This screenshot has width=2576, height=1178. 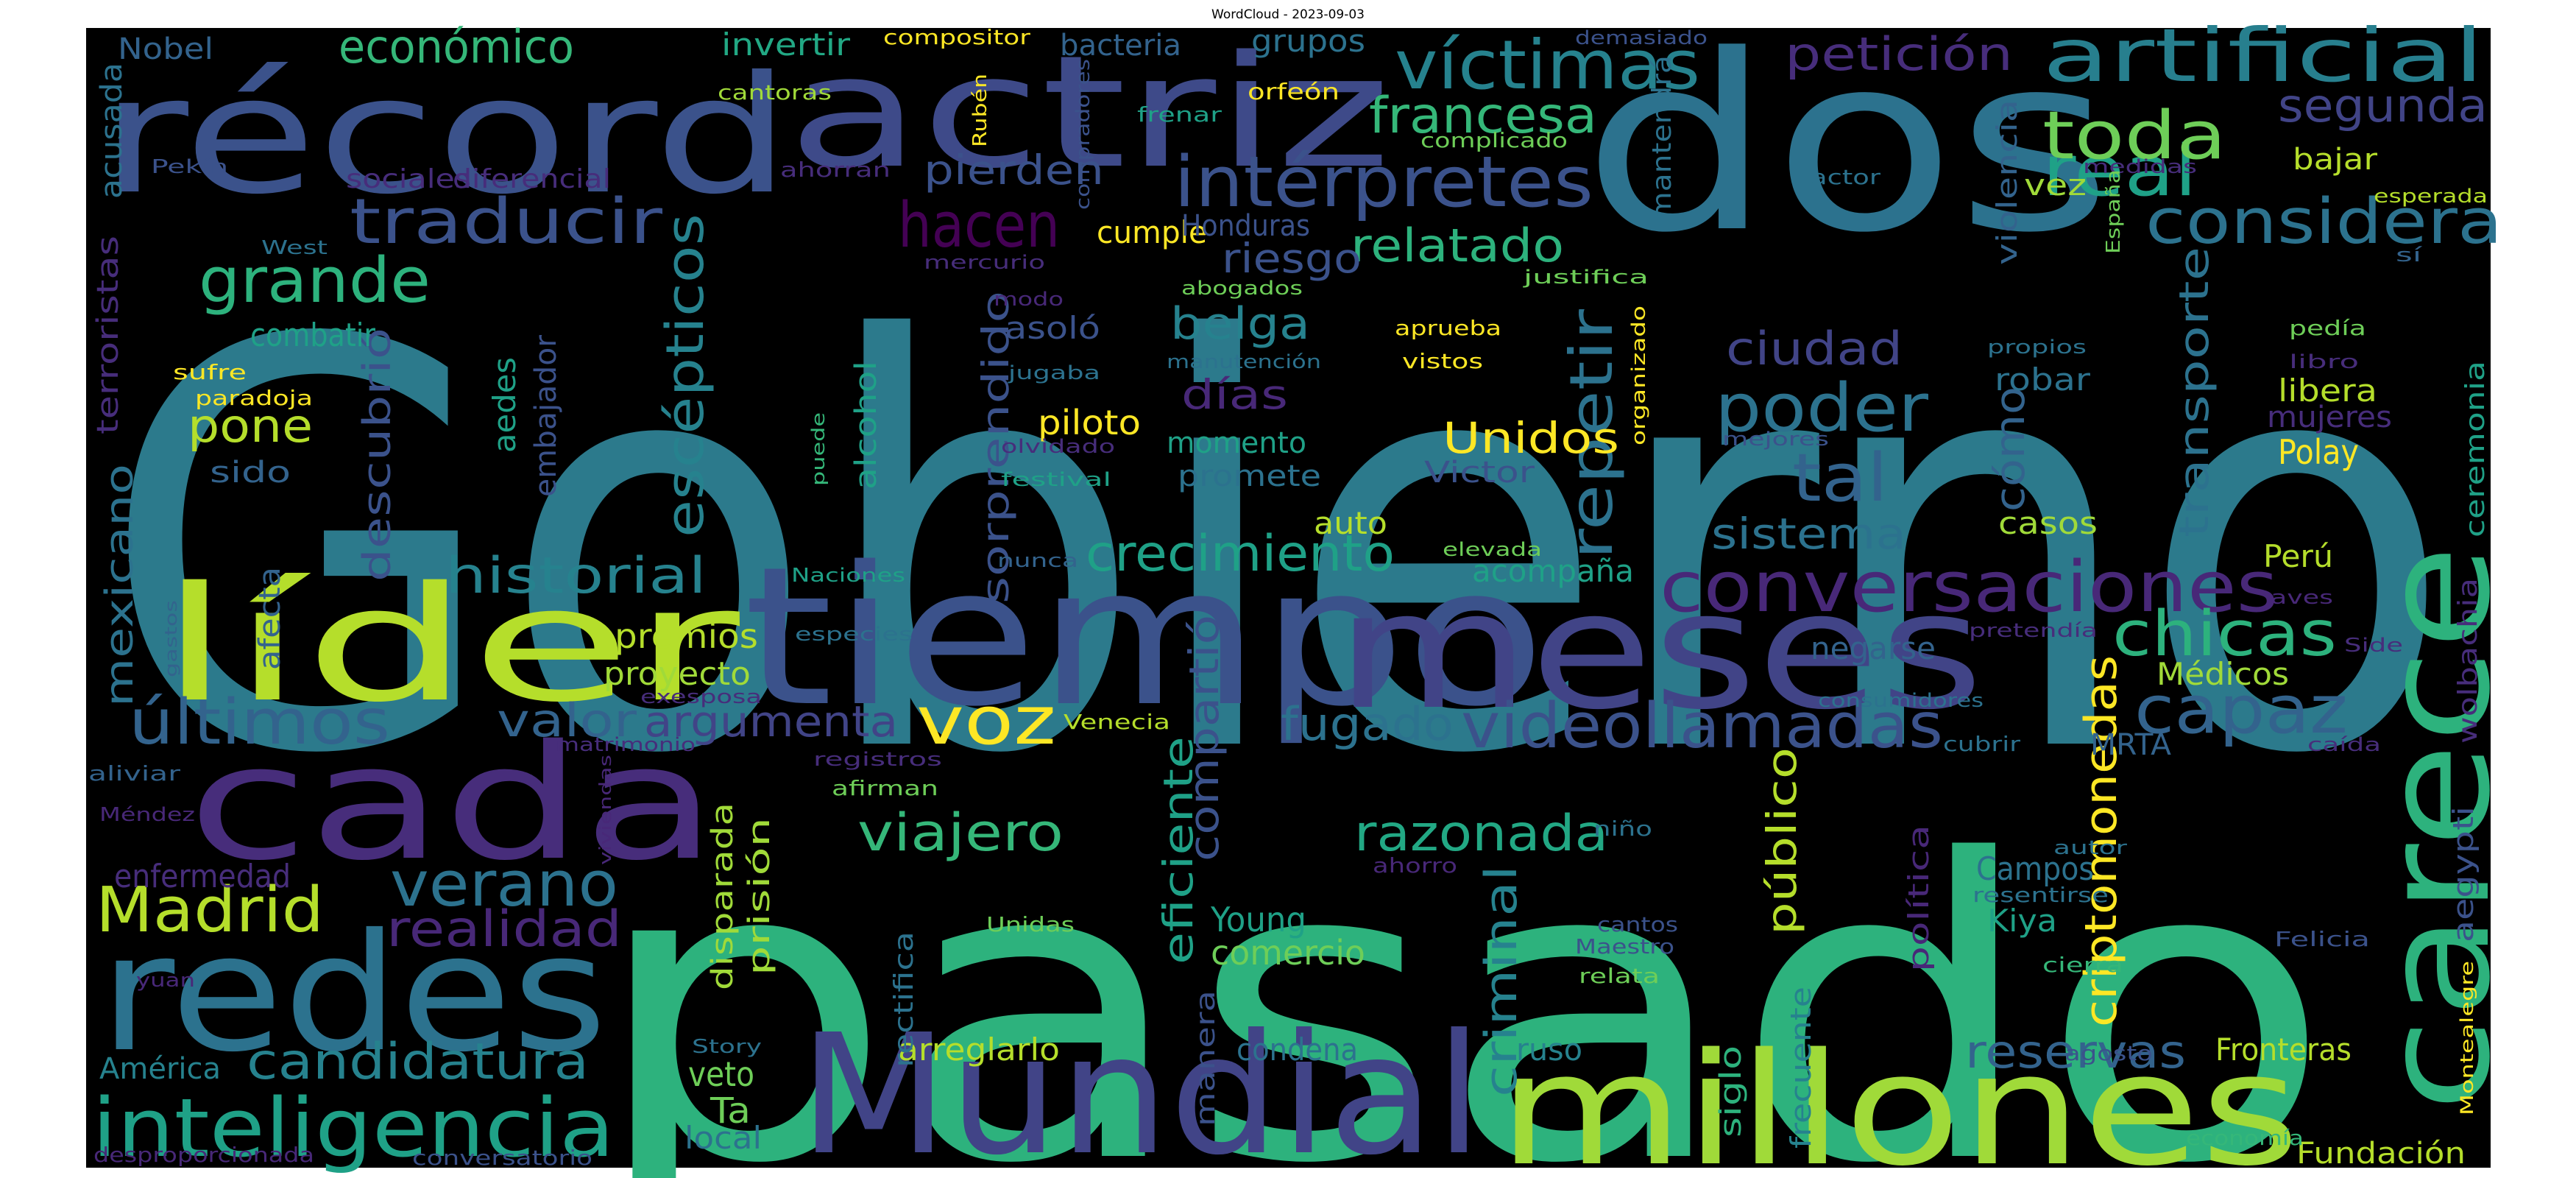 What do you see at coordinates (2318, 452) in the screenshot?
I see `word-71: Polay` at bounding box center [2318, 452].